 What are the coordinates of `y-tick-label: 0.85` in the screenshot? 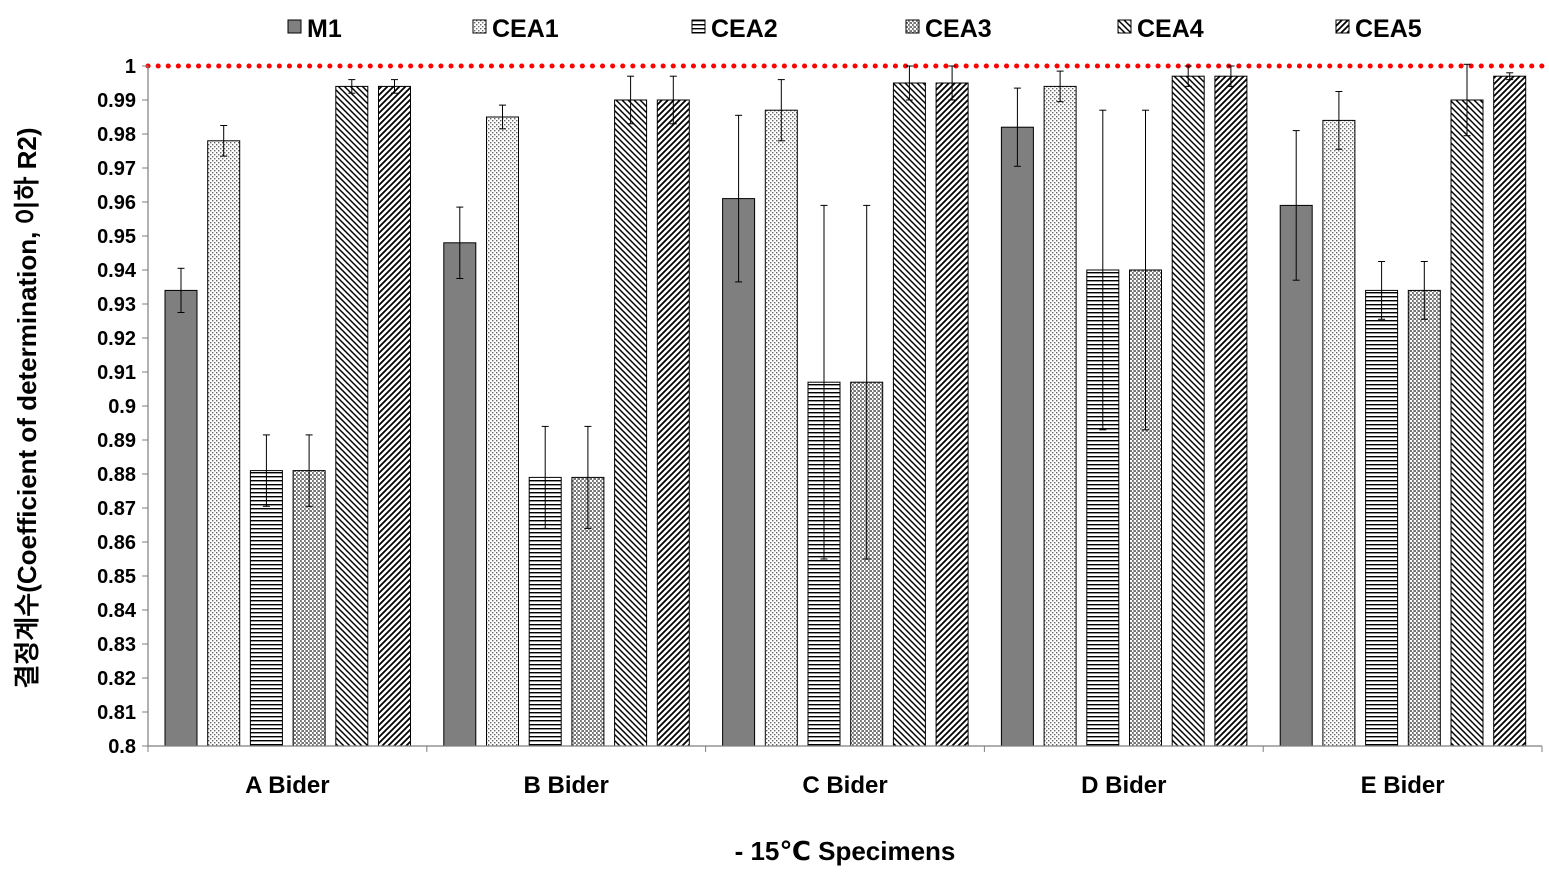 It's located at (116, 577).